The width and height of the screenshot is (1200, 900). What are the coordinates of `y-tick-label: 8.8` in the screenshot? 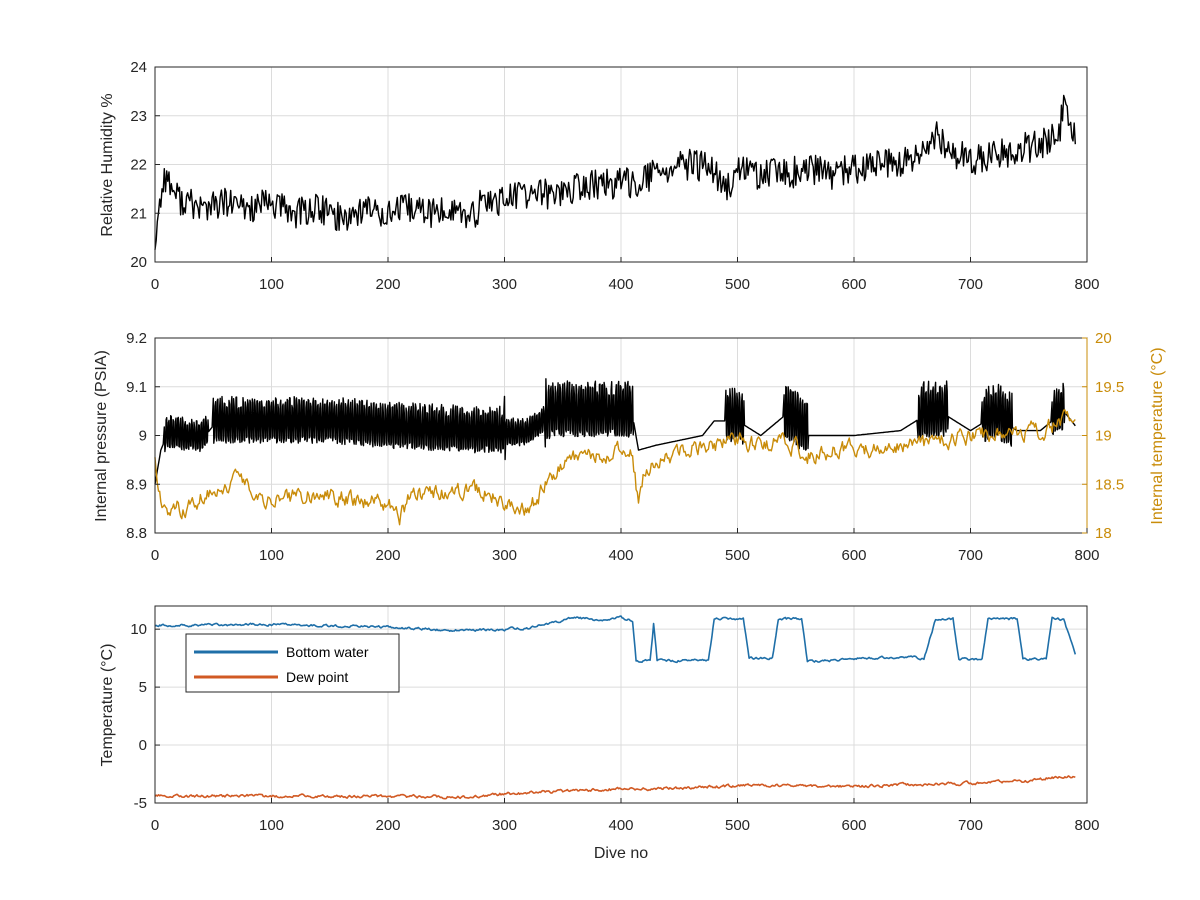 It's located at (136, 533).